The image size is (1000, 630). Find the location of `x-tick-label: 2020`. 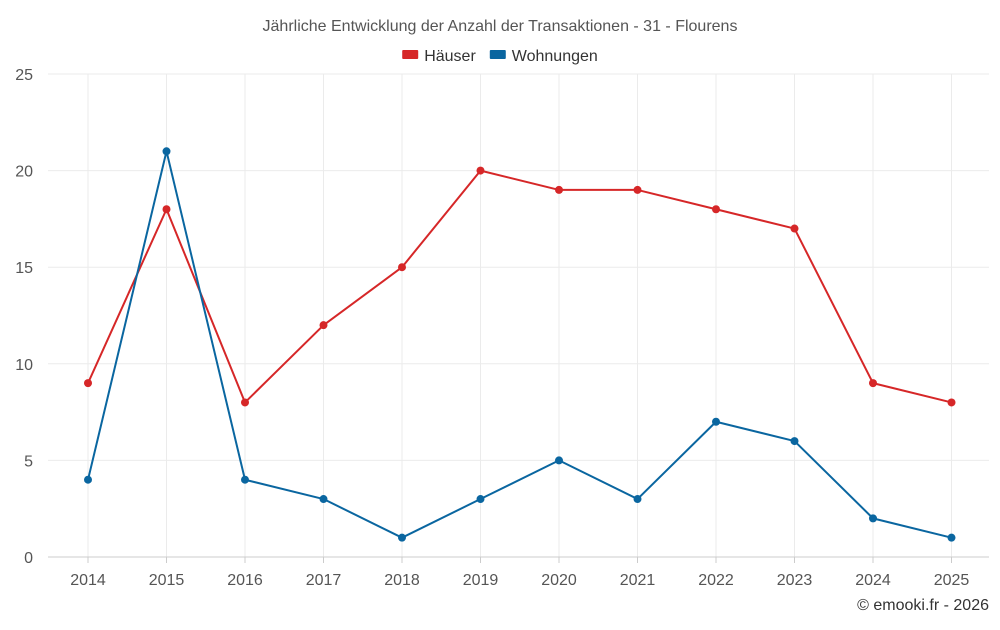

x-tick-label: 2020 is located at coordinates (559, 580).